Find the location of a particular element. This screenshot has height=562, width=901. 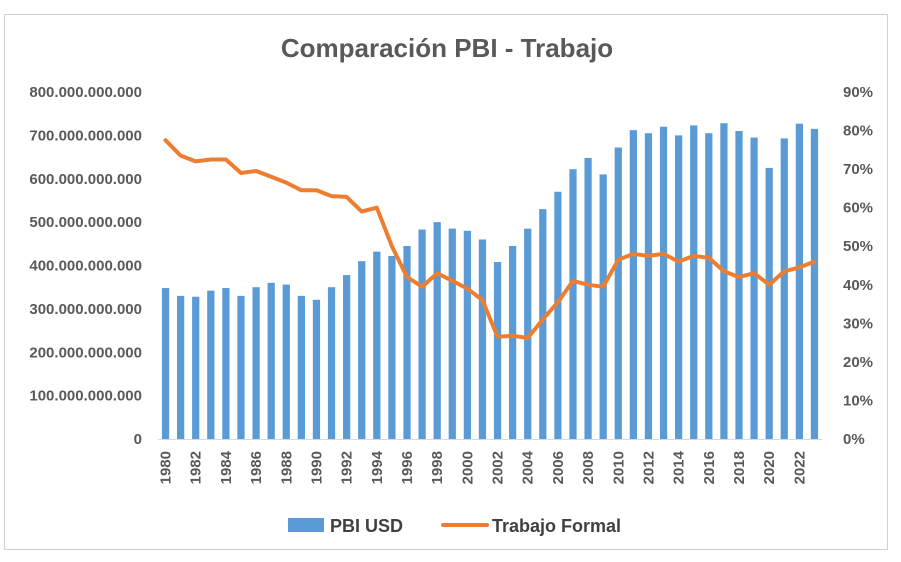

x-tick-label: 1988 is located at coordinates (286, 467).